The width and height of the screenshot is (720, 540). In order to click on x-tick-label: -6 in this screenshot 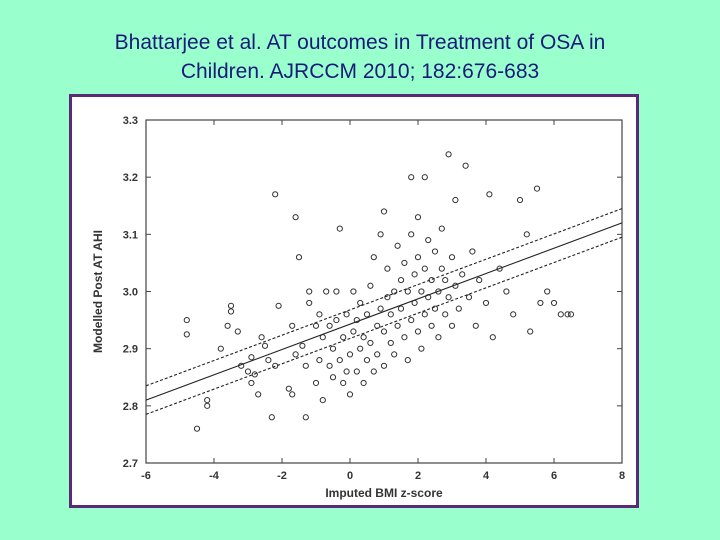, I will do `click(146, 476)`.